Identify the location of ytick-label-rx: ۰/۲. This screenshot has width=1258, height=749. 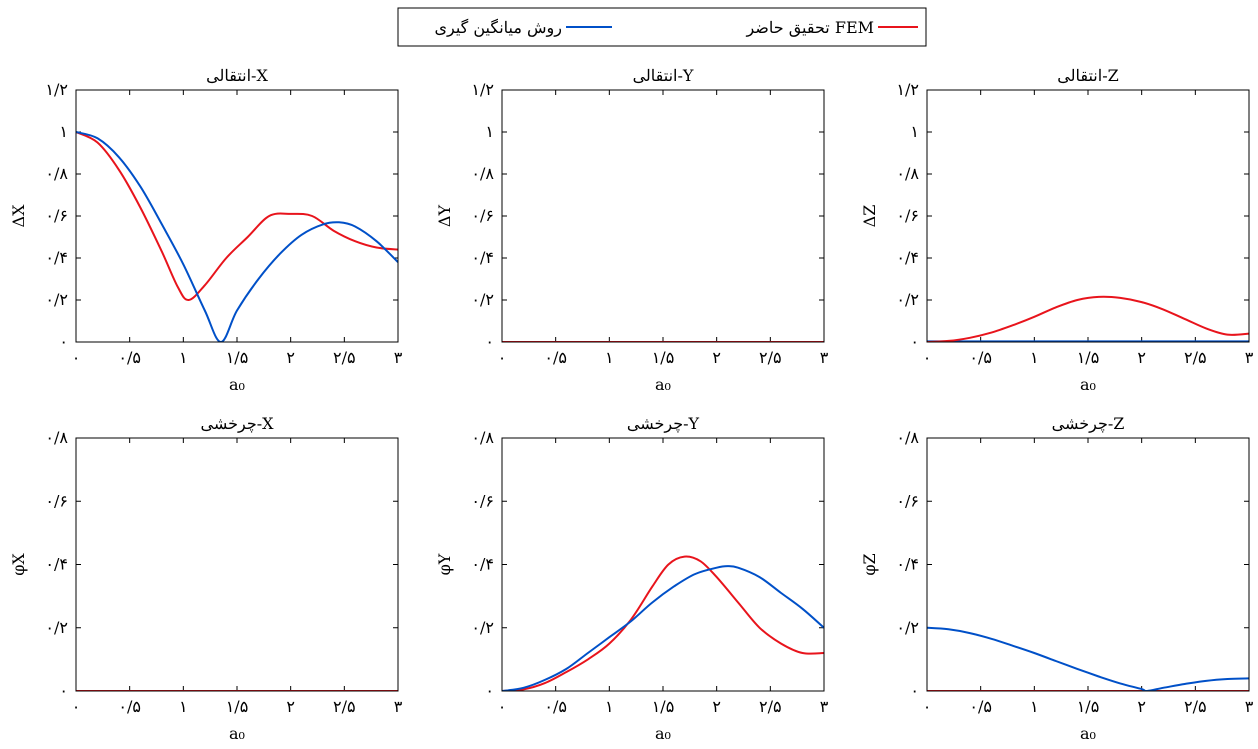
(56, 627).